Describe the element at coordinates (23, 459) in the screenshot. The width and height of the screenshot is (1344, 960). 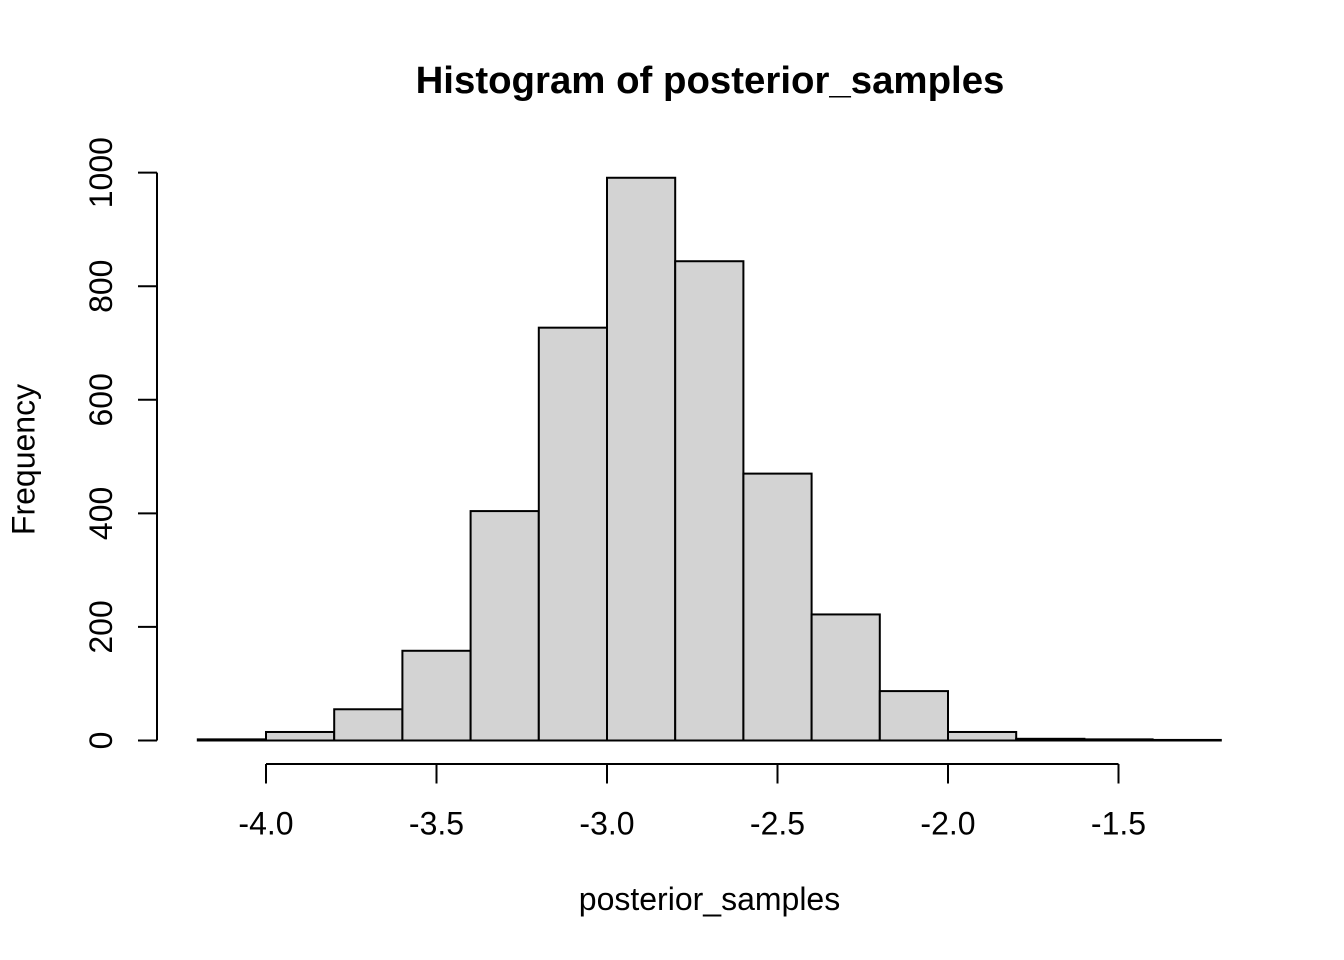
I see `svg-text: Frequency` at that location.